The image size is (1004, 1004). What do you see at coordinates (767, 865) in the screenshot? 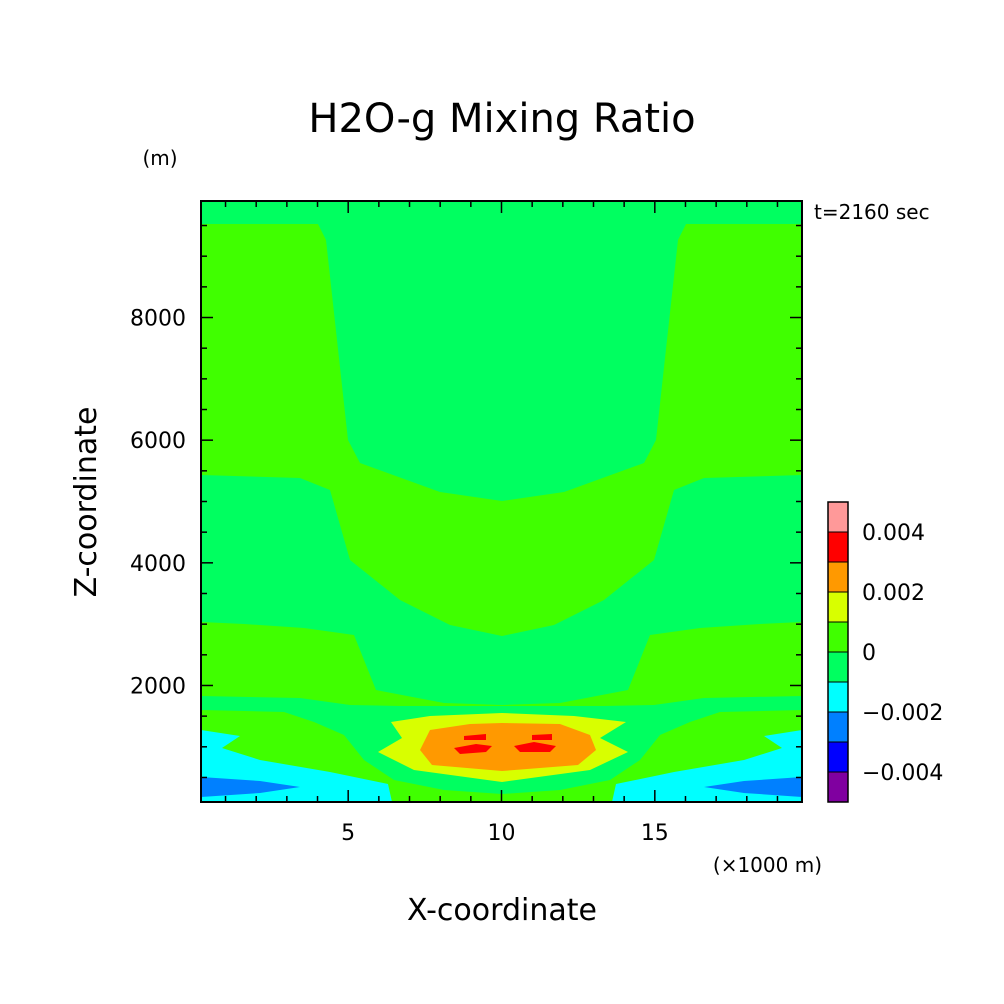
I see `x-unit-label: (×1000 m)` at bounding box center [767, 865].